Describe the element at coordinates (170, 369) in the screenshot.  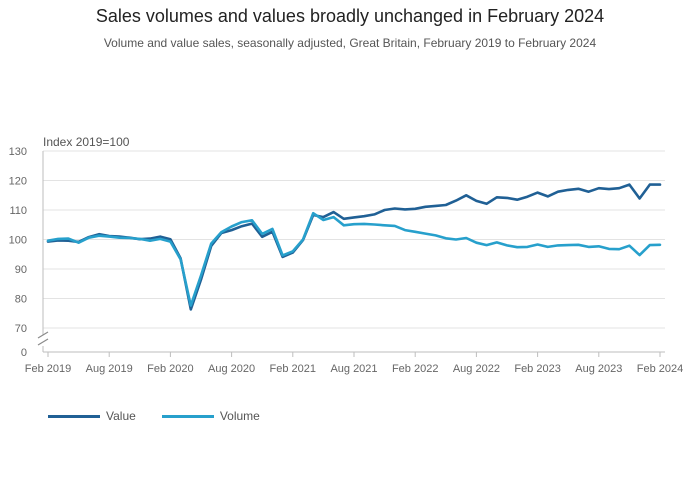
I see `x-tick-label-2: Feb 2020` at that location.